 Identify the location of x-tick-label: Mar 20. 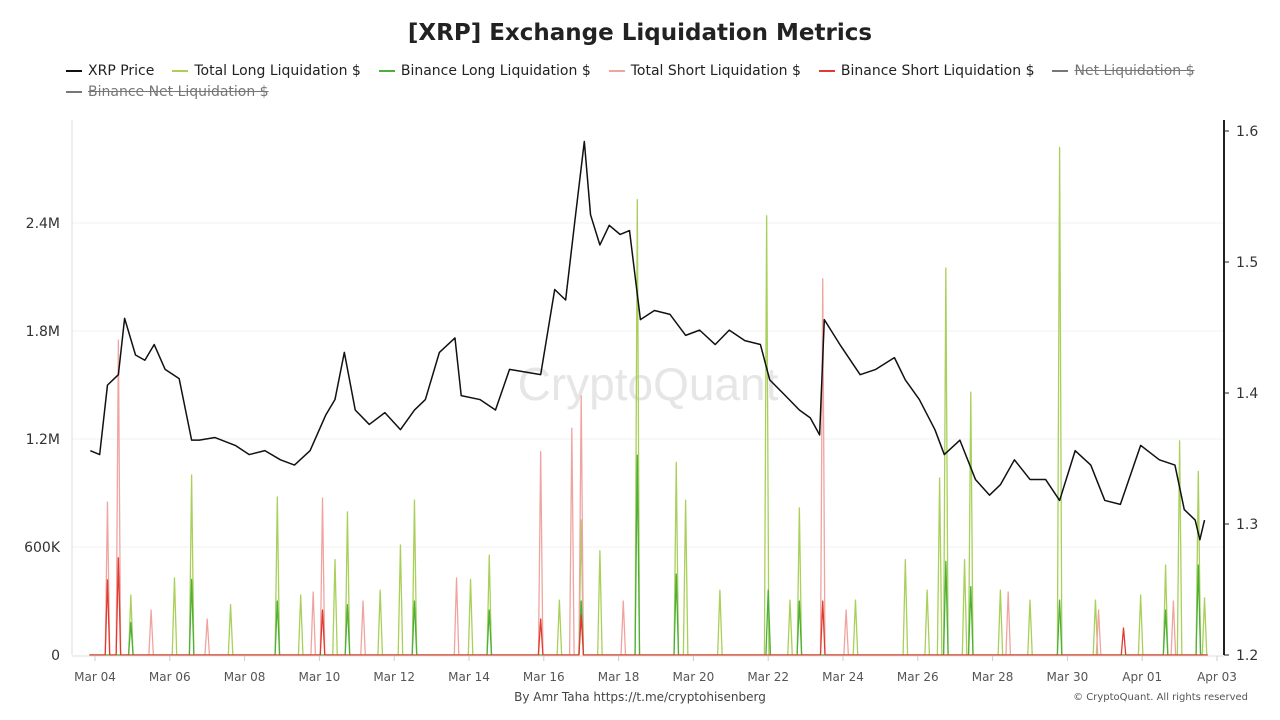
(694, 677).